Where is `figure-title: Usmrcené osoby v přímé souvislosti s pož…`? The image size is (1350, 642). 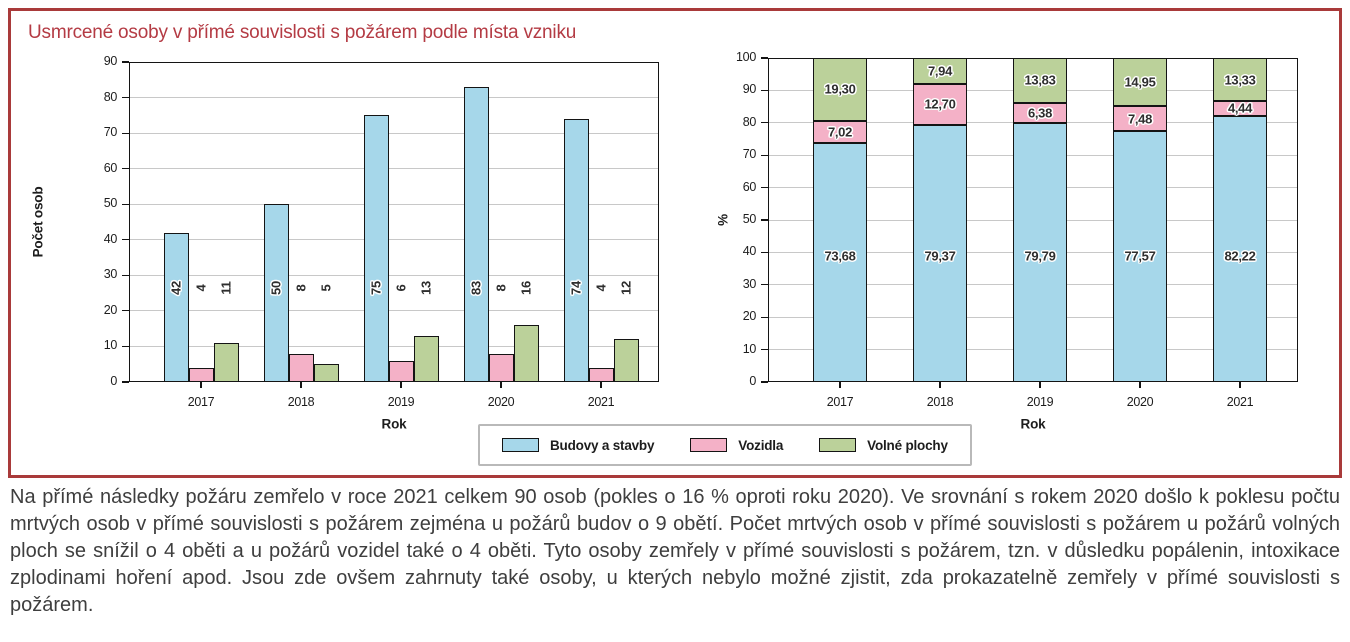 figure-title: Usmrcené osoby v přímé souvislosti s pož… is located at coordinates (302, 32).